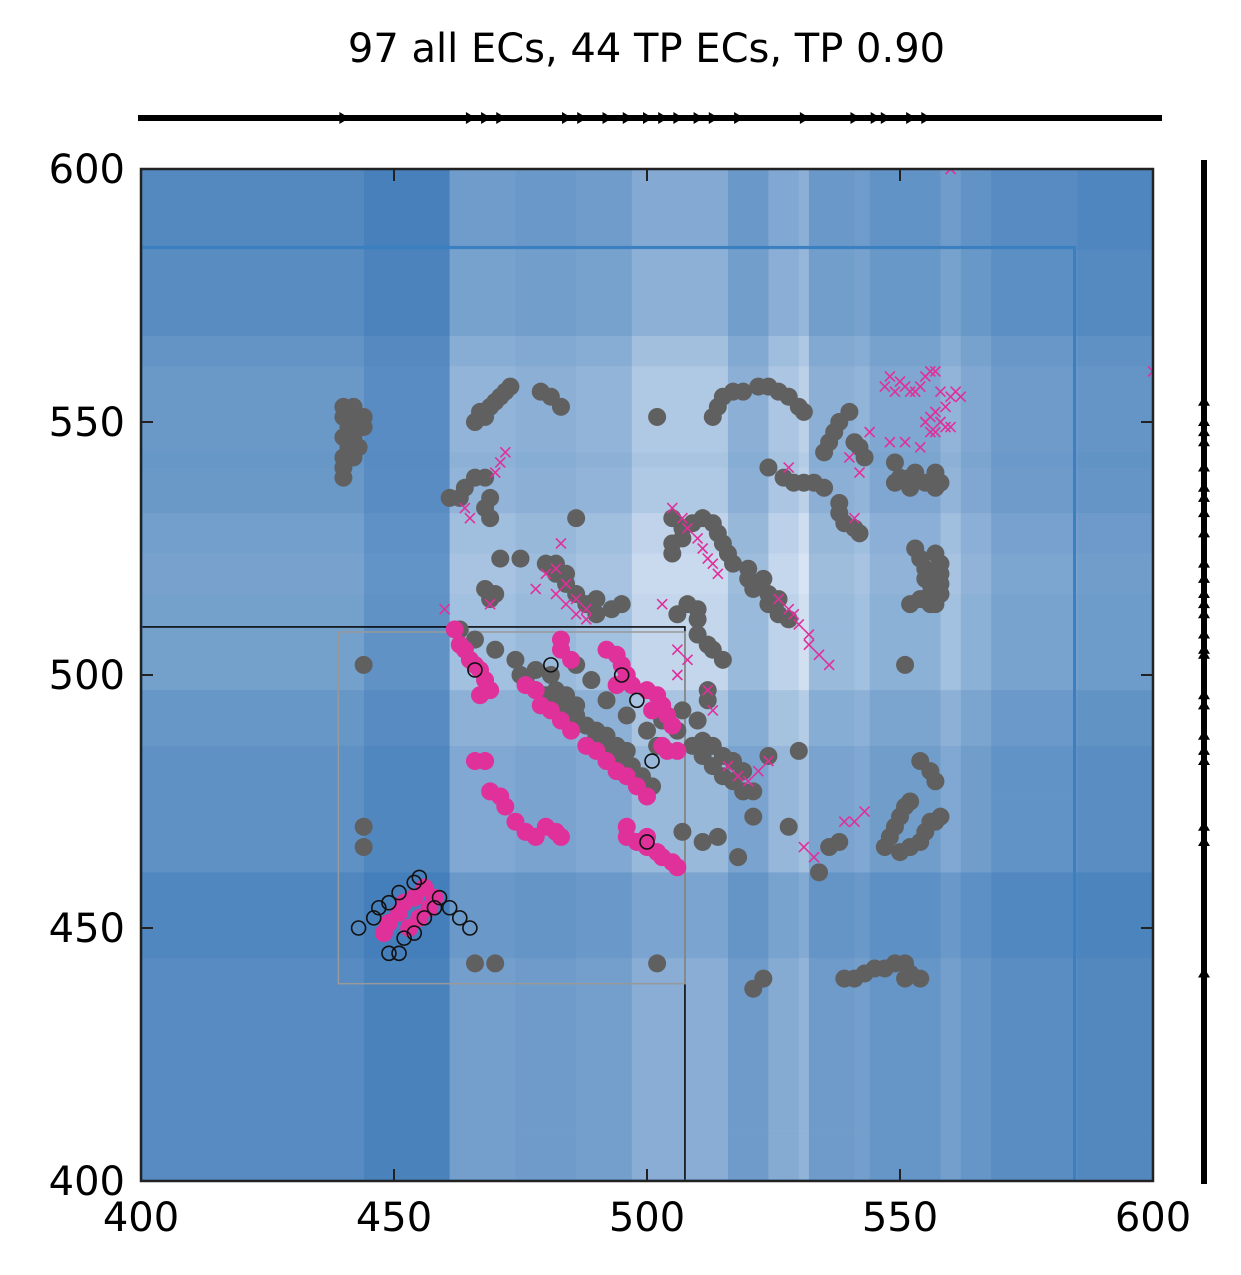 Image resolution: width=1241 pixels, height=1275 pixels. I want to click on y-tick-label: 600, so click(87, 170).